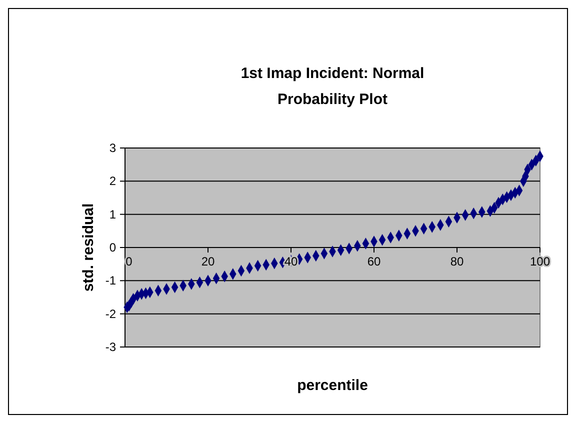 This screenshot has height=423, width=576. Describe the element at coordinates (112, 214) in the screenshot. I see `y-tick-label: 1` at that location.